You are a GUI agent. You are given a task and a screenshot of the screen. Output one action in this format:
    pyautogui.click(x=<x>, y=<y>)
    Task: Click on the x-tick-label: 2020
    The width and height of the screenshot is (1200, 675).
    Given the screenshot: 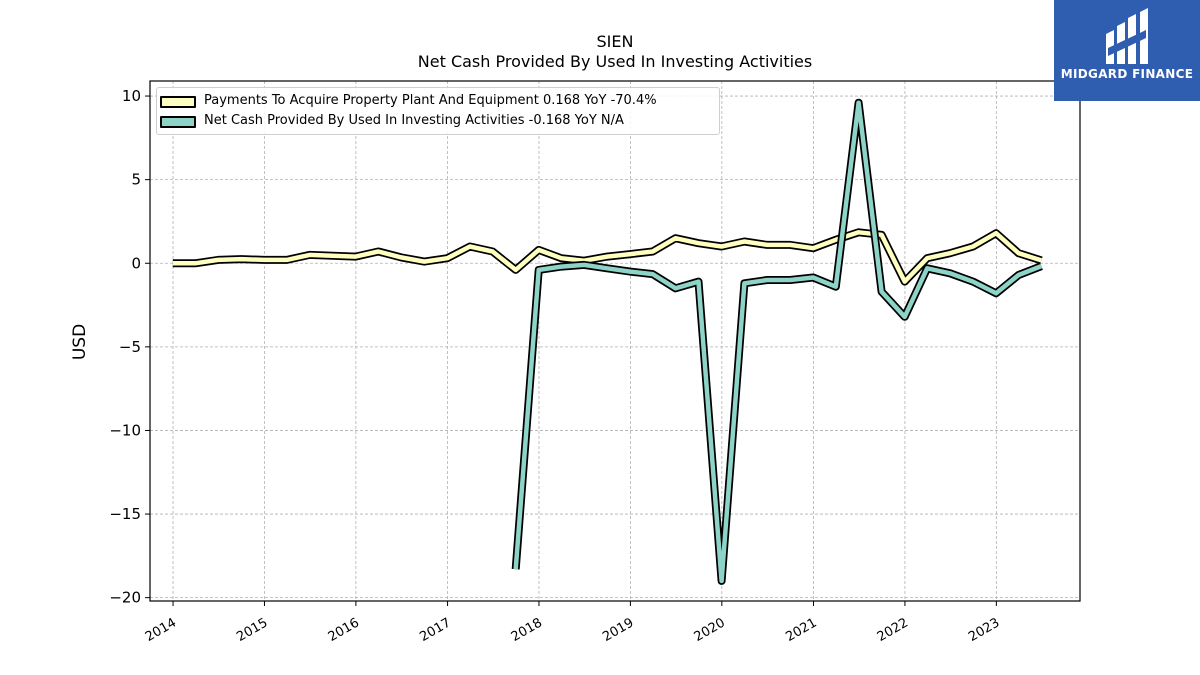 What is the action you would take?
    pyautogui.click(x=710, y=630)
    